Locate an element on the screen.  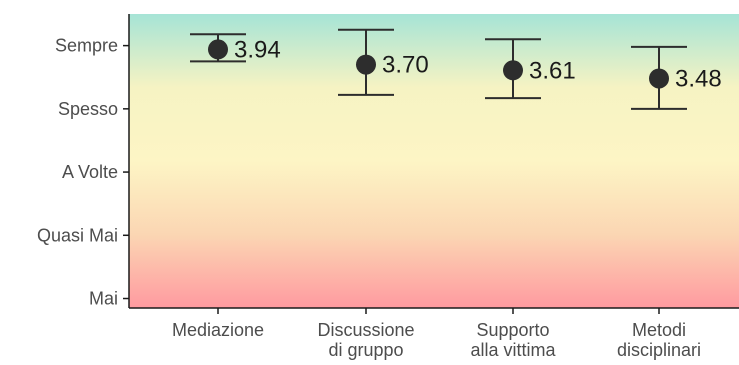
x-tick-label: Supporto alla vittima is located at coordinates (513, 340).